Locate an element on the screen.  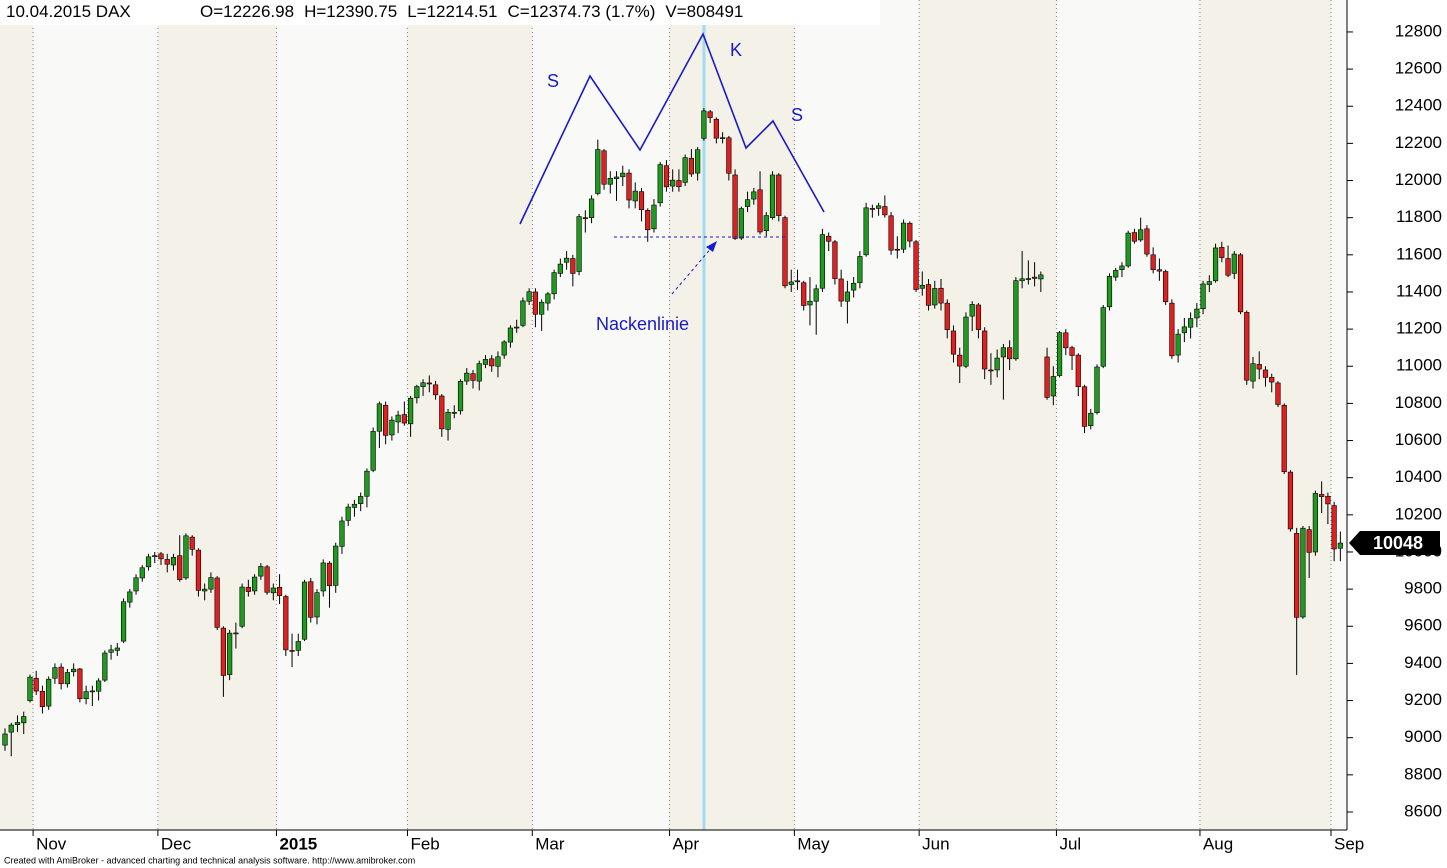
y-tick-label: 10800 is located at coordinates (1418, 402).